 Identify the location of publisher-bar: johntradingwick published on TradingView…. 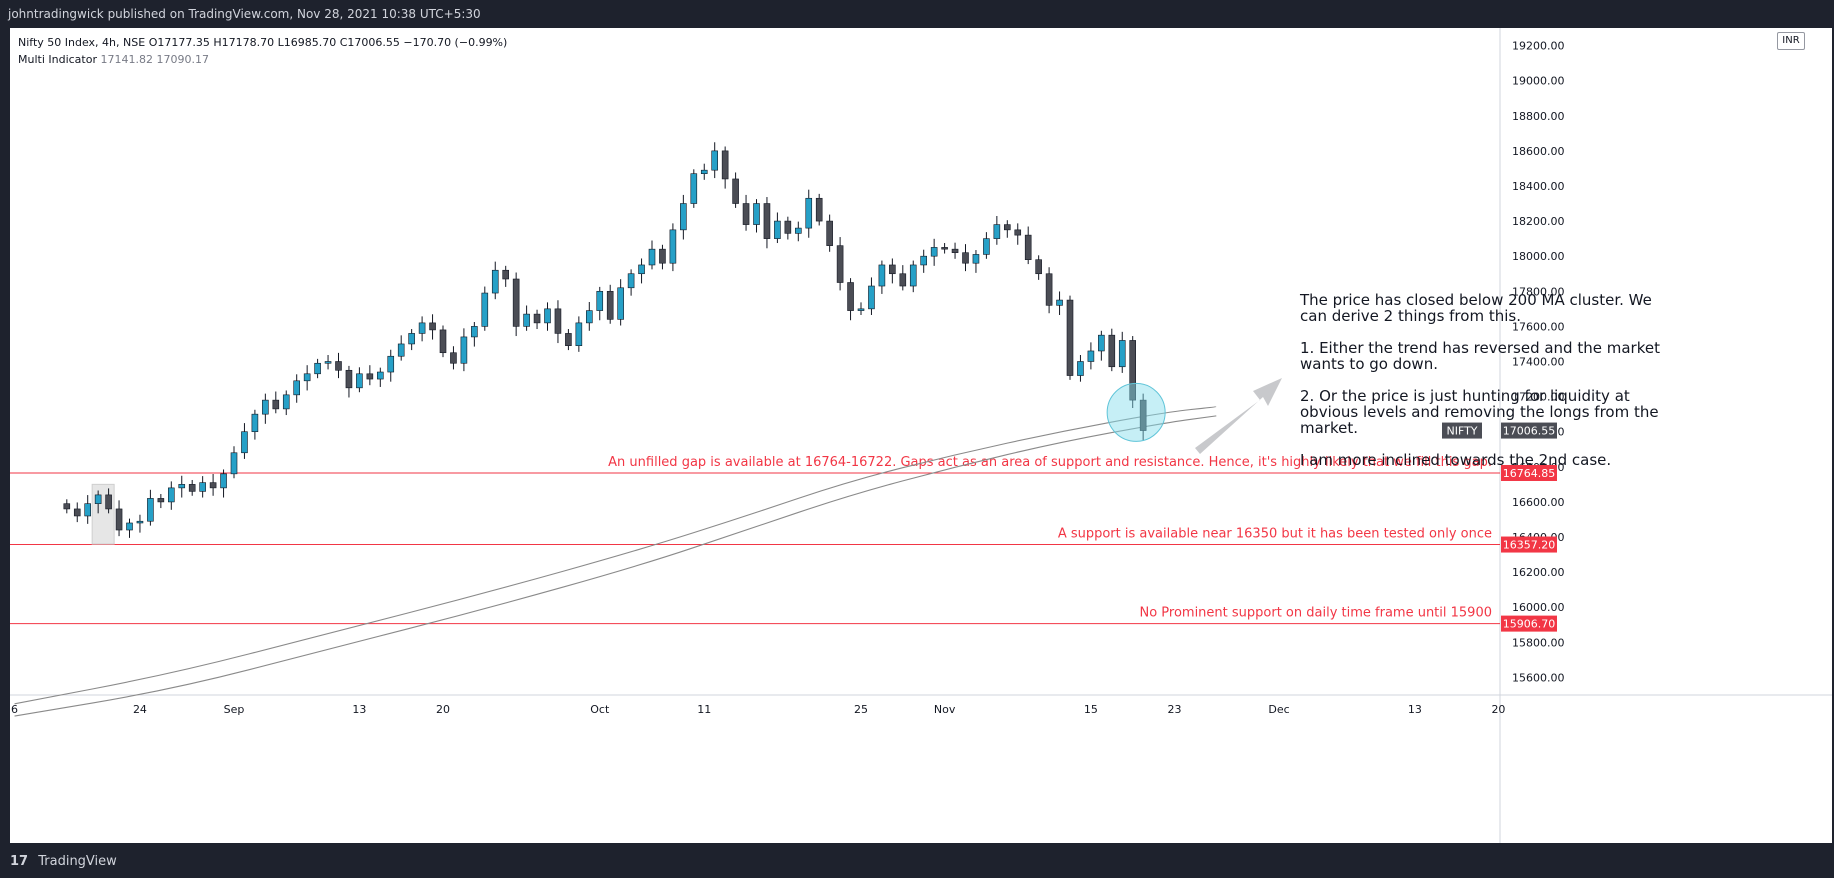
(917, 14).